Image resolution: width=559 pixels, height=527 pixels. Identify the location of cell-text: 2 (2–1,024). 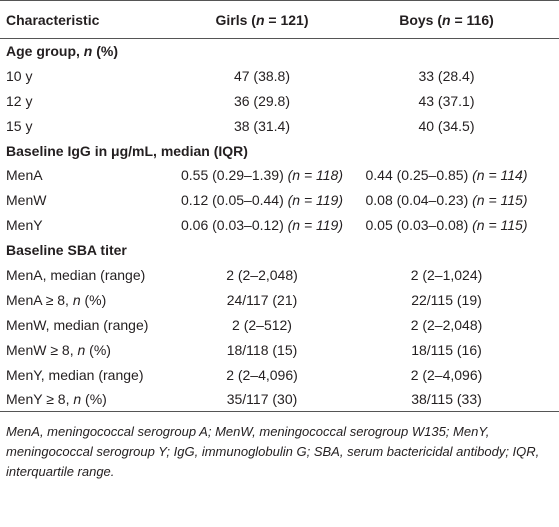
(446, 274).